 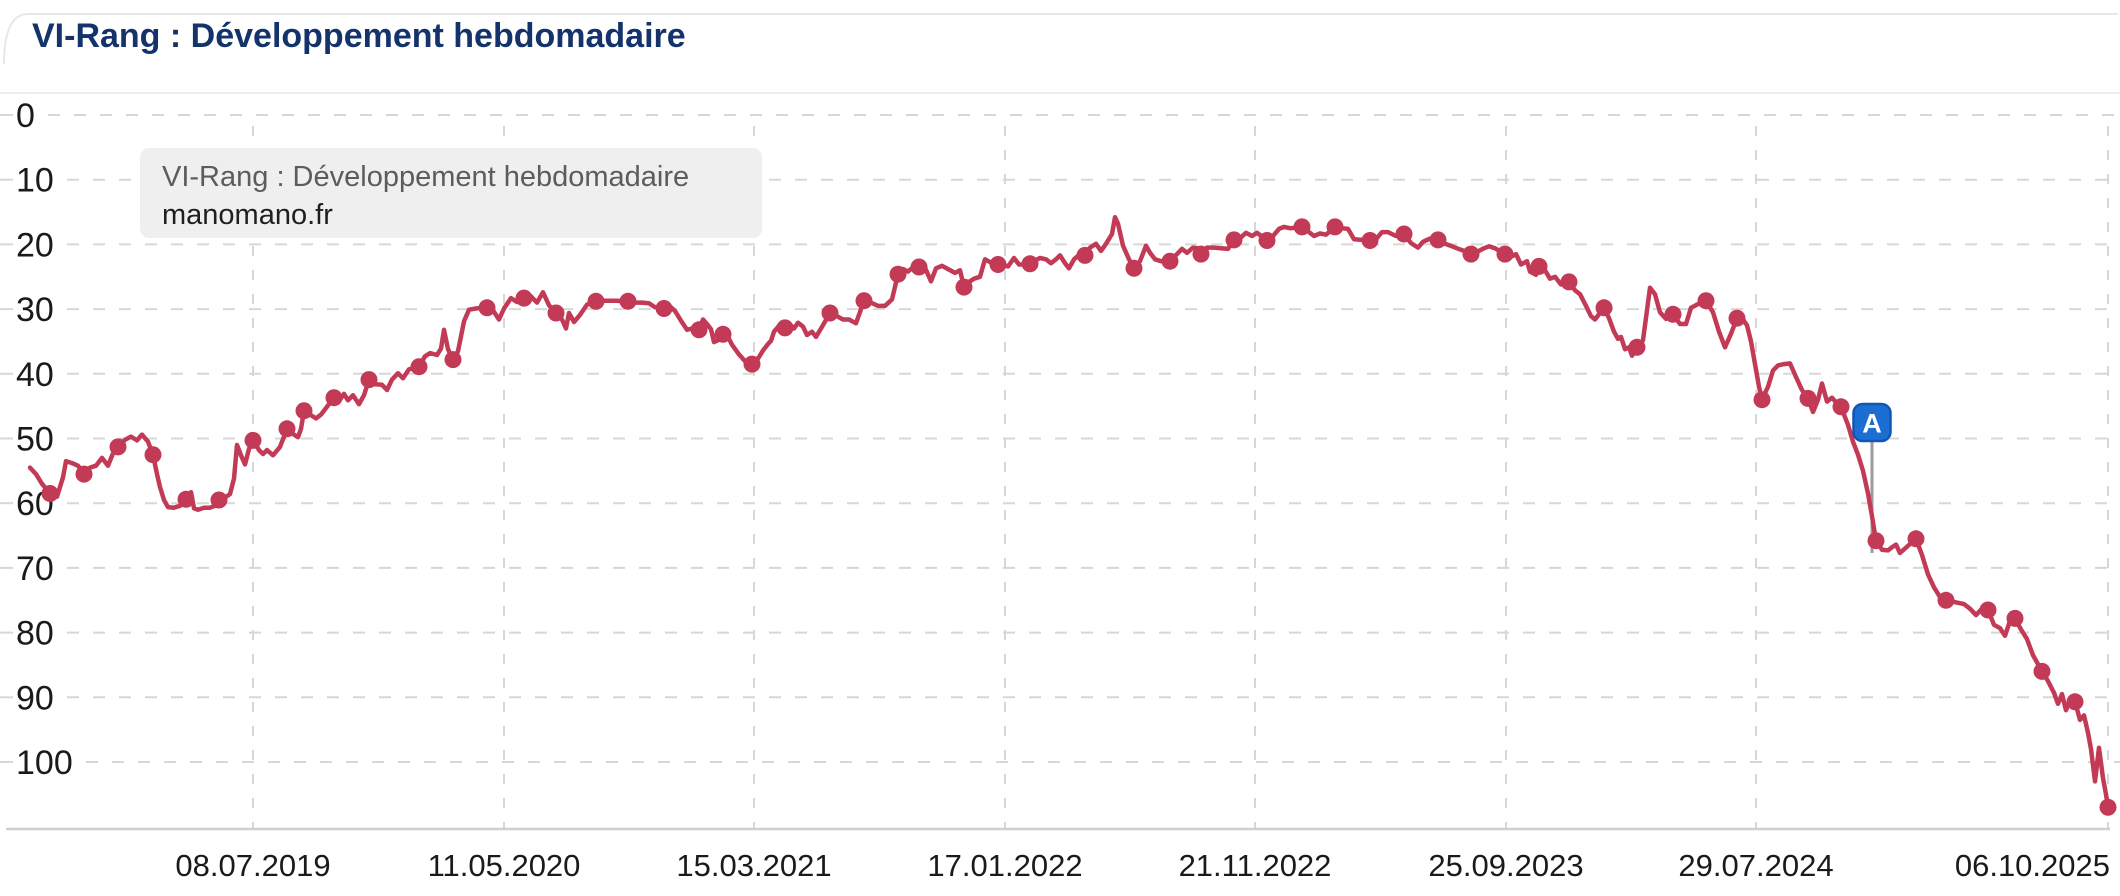 I want to click on y-axis-label: 70, so click(x=35, y=569).